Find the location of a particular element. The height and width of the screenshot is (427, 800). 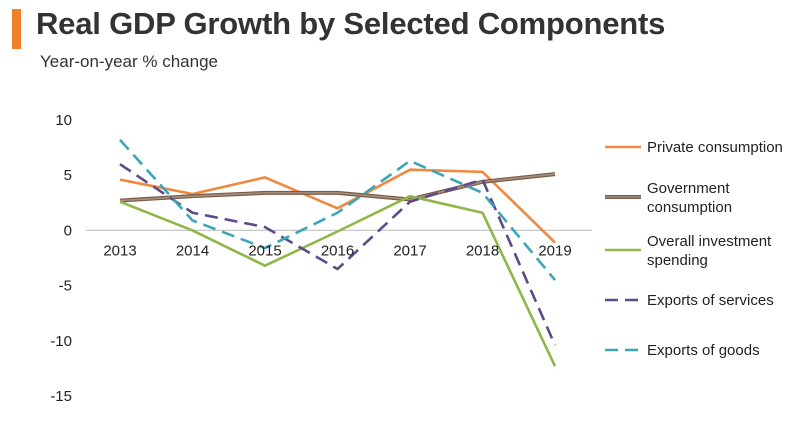

x-tick-label: 2016 is located at coordinates (337, 250).